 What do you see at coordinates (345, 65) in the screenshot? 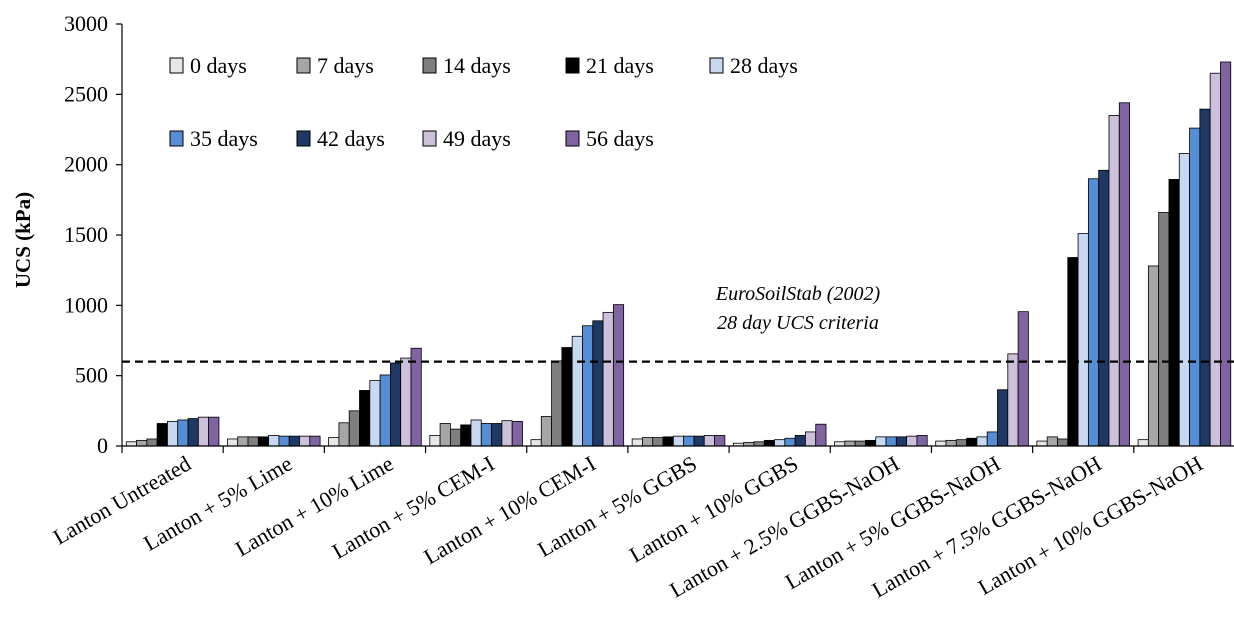
I see `legend-label: 7 days` at bounding box center [345, 65].